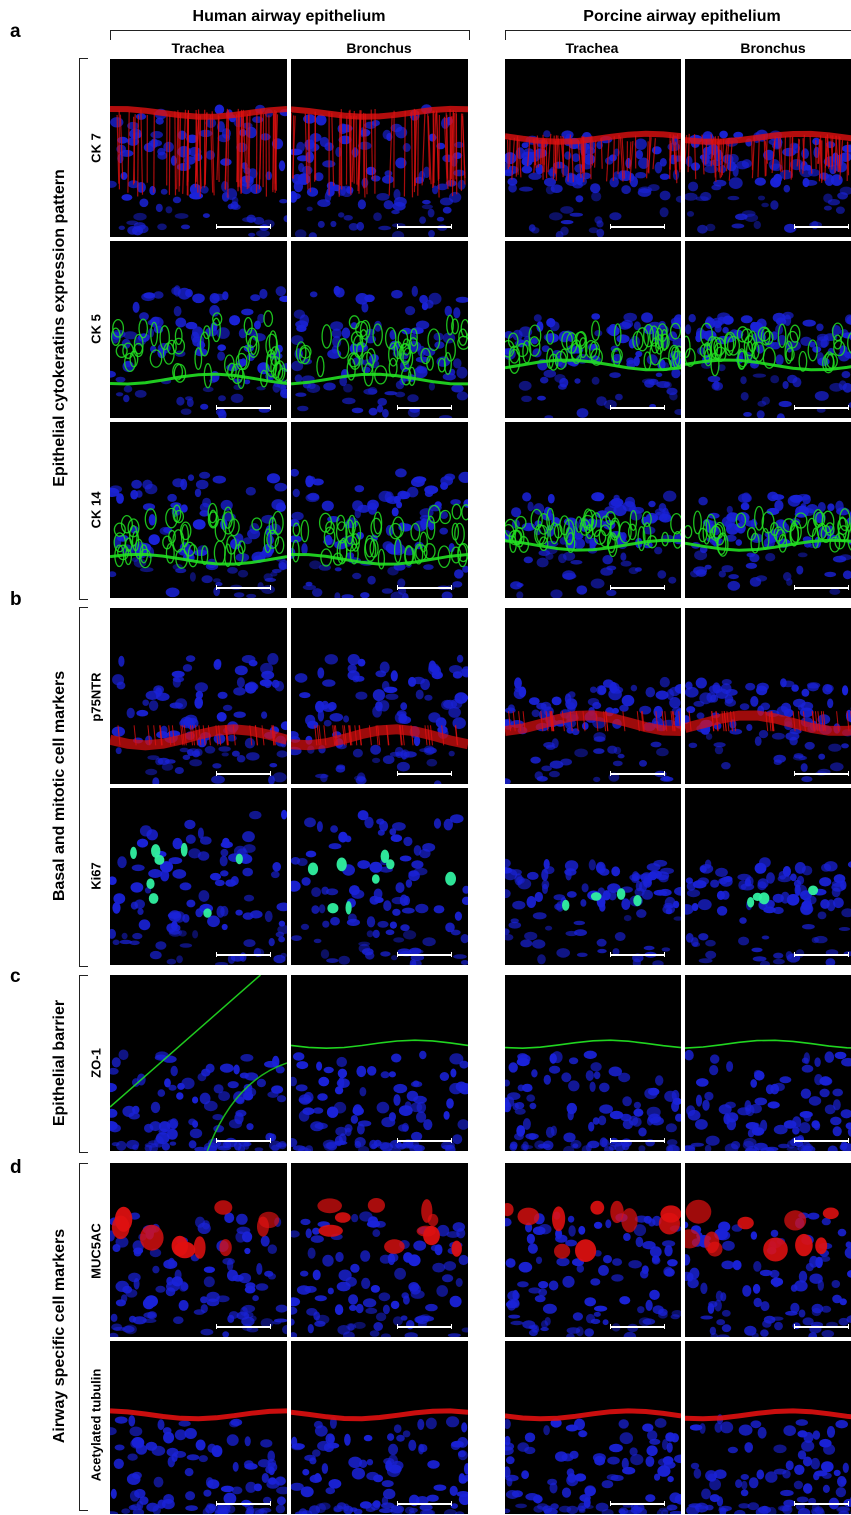  Describe the element at coordinates (15, 31) in the screenshot. I see `panel-letter-a: a` at that location.